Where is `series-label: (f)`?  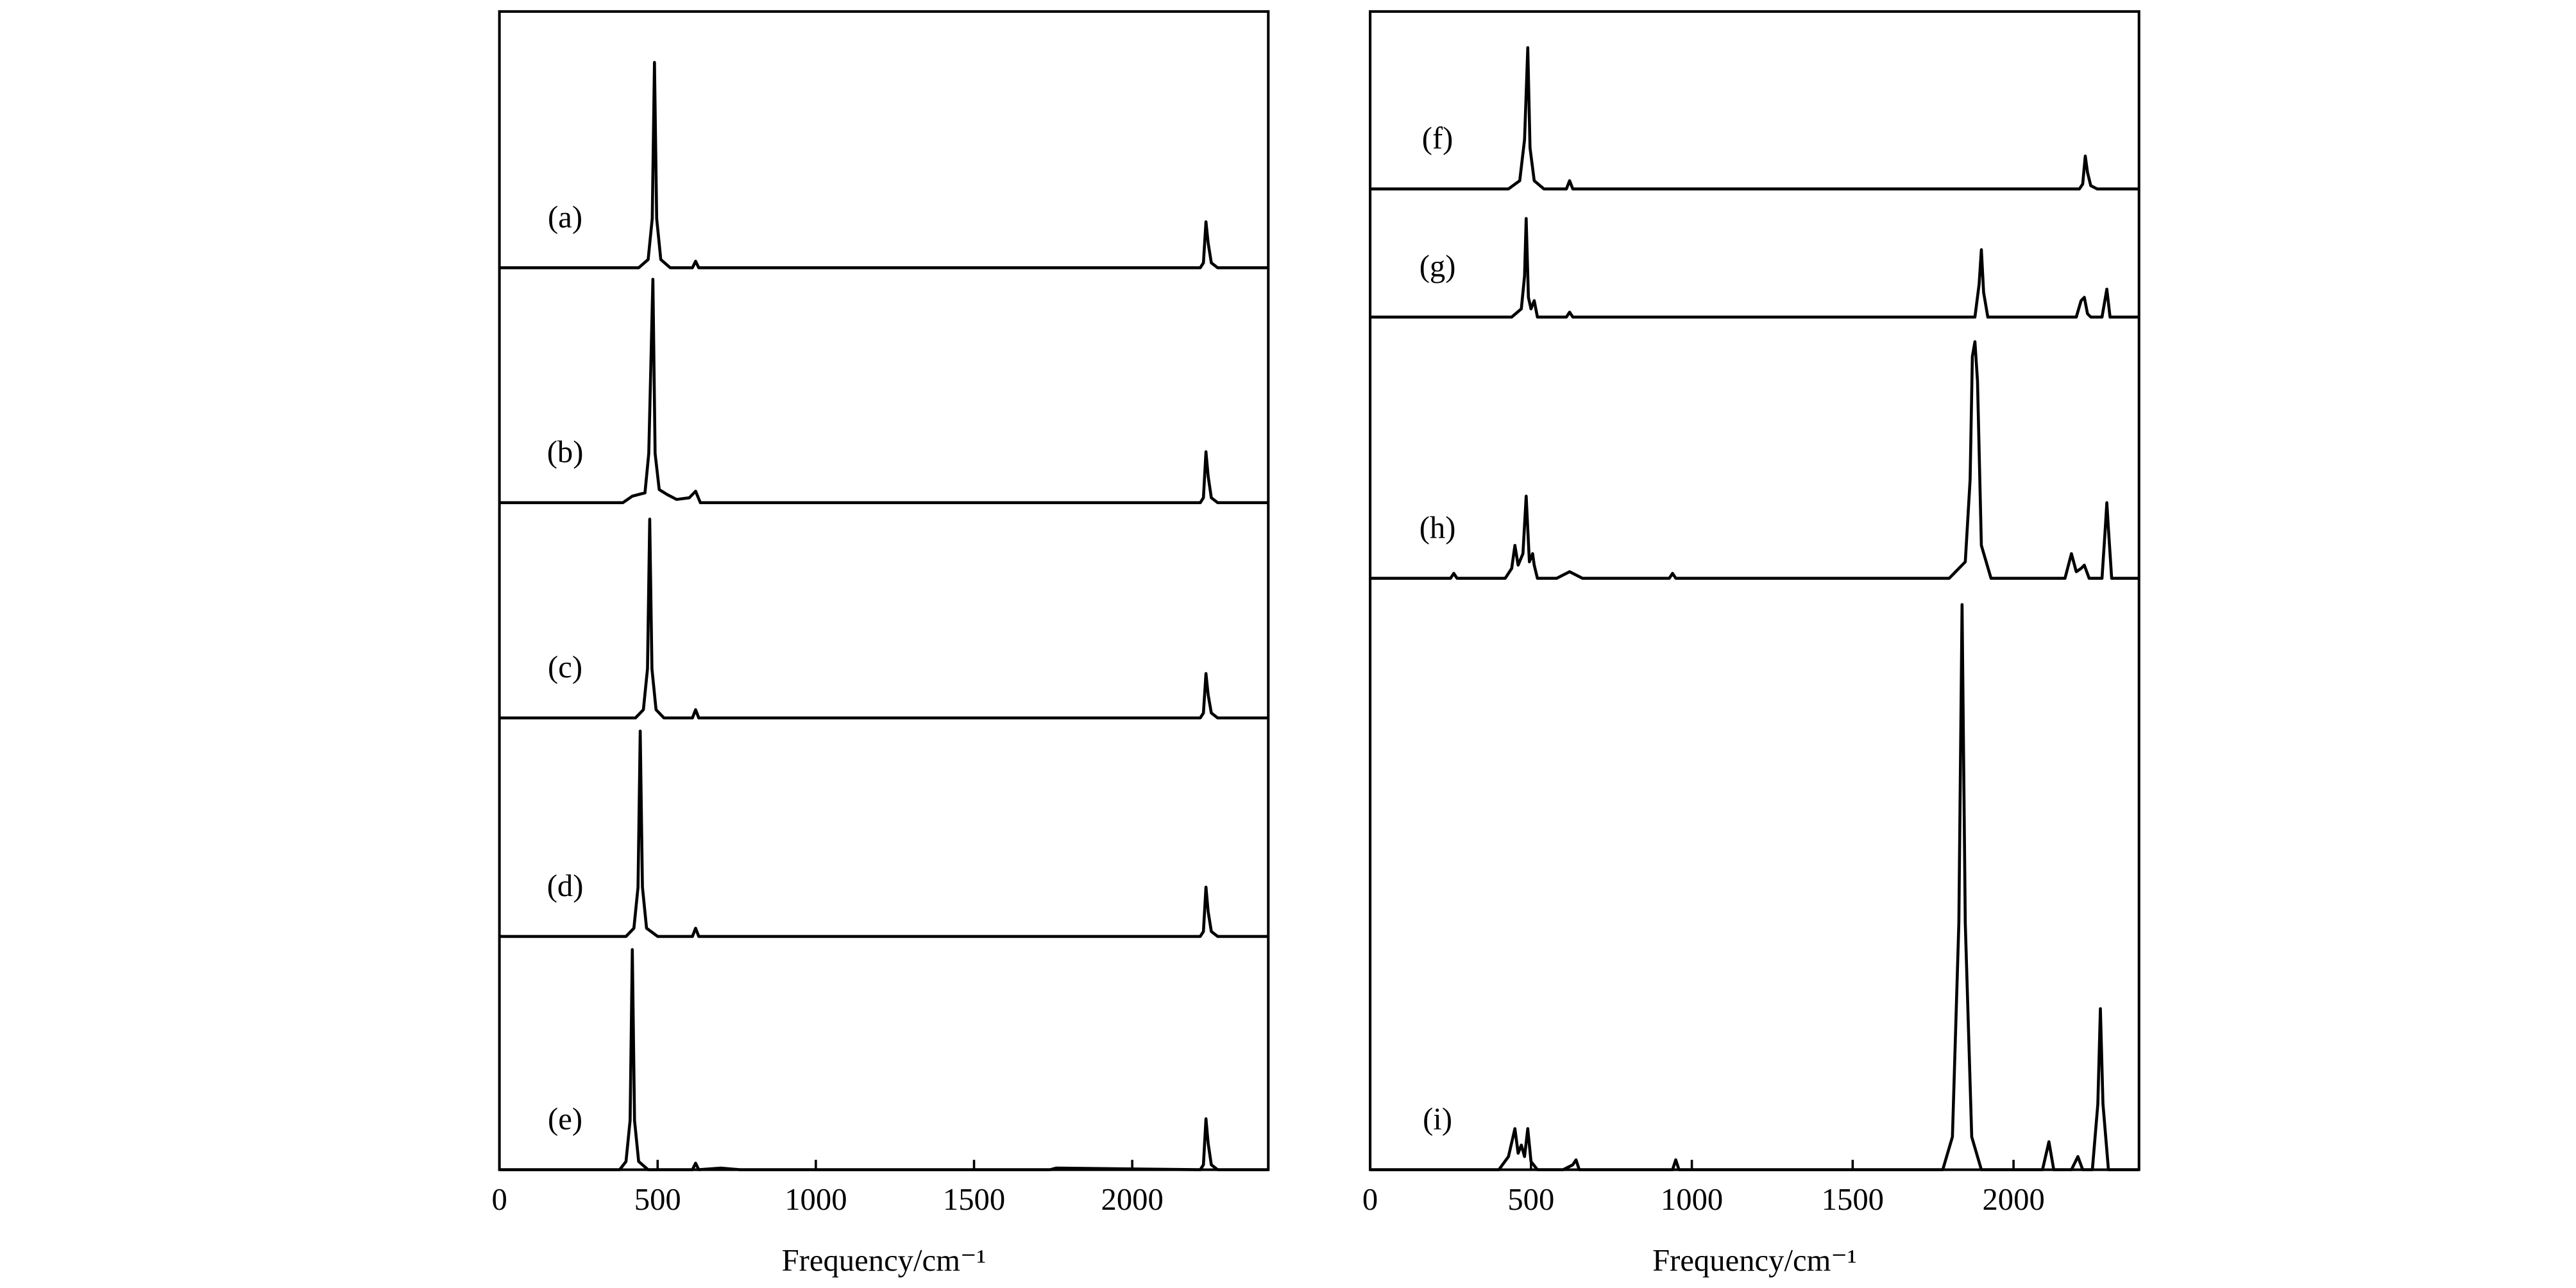
series-label: (f) is located at coordinates (1437, 138).